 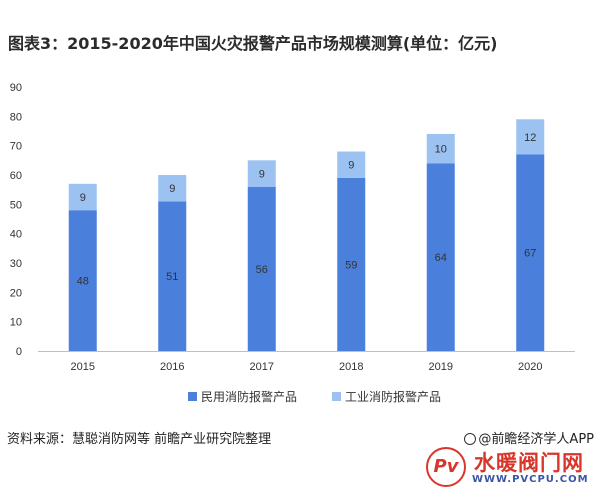 What do you see at coordinates (16, 235) in the screenshot?
I see `y-tick-label: 40` at bounding box center [16, 235].